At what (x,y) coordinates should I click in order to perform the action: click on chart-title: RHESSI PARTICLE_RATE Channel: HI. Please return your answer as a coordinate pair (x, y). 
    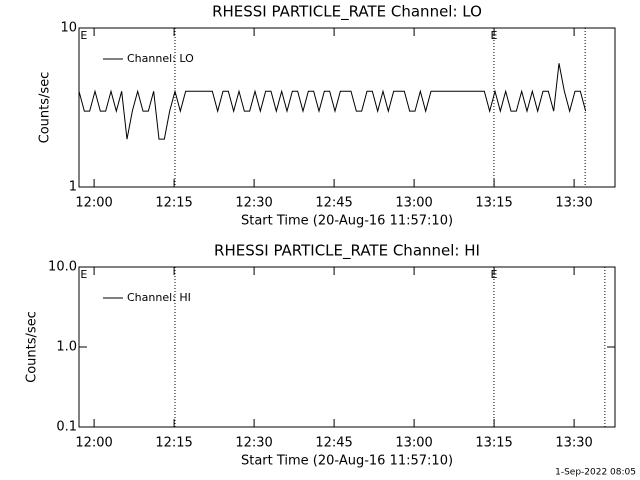
    Looking at the image, I should click on (347, 251).